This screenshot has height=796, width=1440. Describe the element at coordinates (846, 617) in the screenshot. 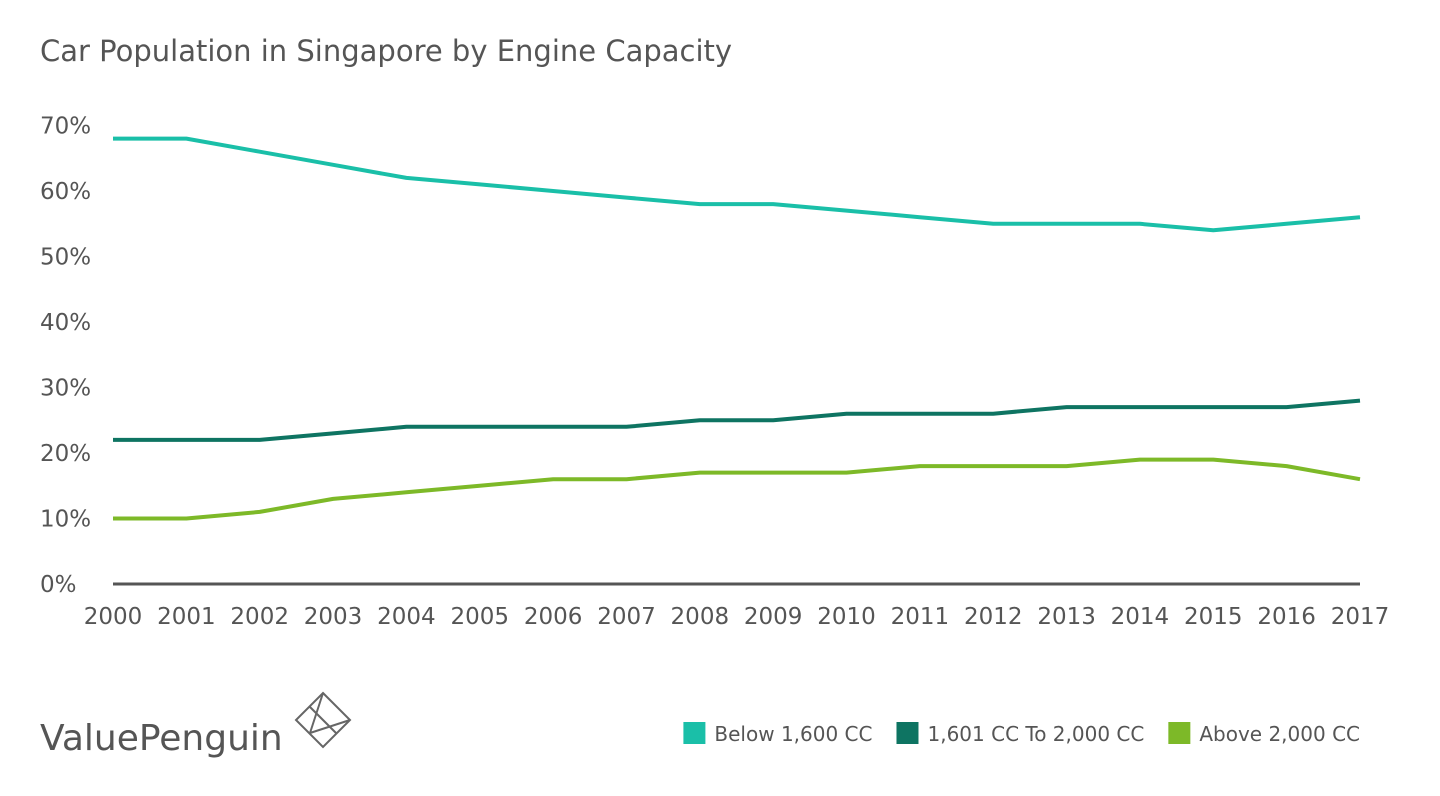

I see `x-tick-label: 2010` at that location.